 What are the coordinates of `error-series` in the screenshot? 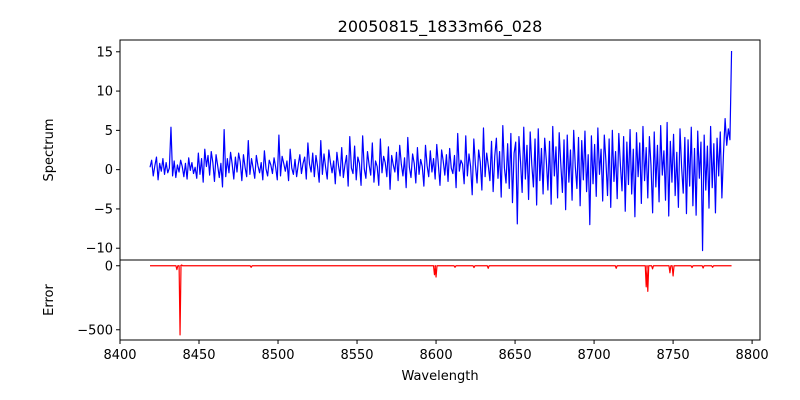 It's located at (441, 300).